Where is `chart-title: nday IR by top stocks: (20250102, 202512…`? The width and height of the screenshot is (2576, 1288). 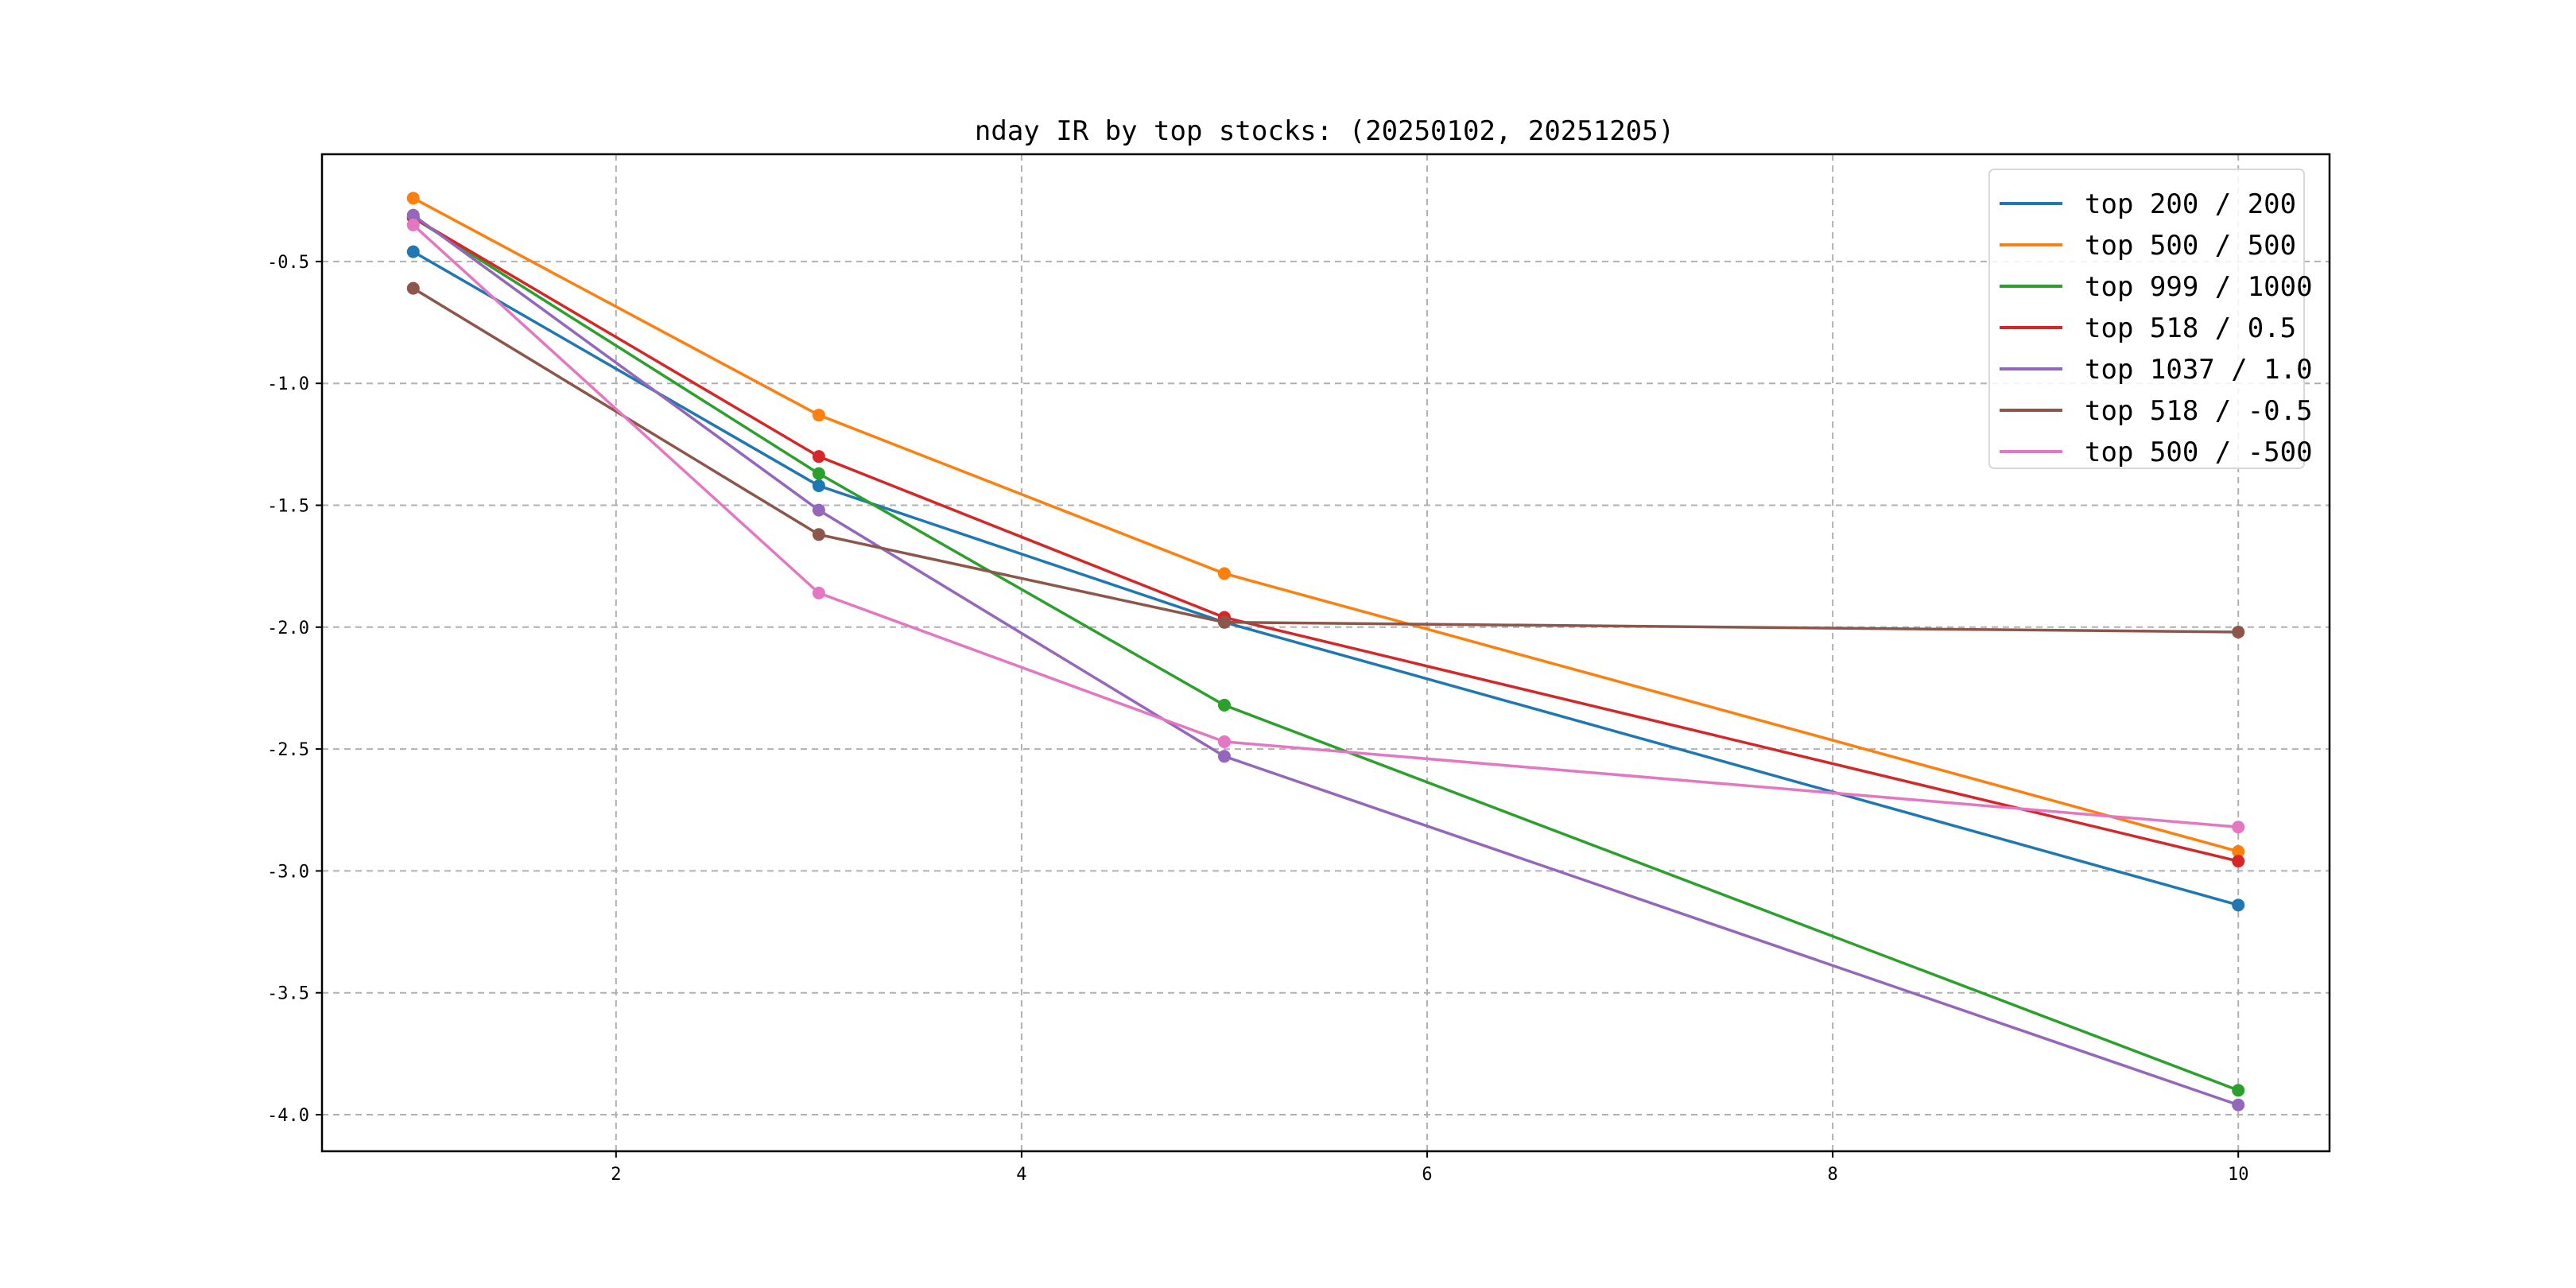 chart-title: nday IR by top stocks: (20250102, 202512… is located at coordinates (1325, 131).